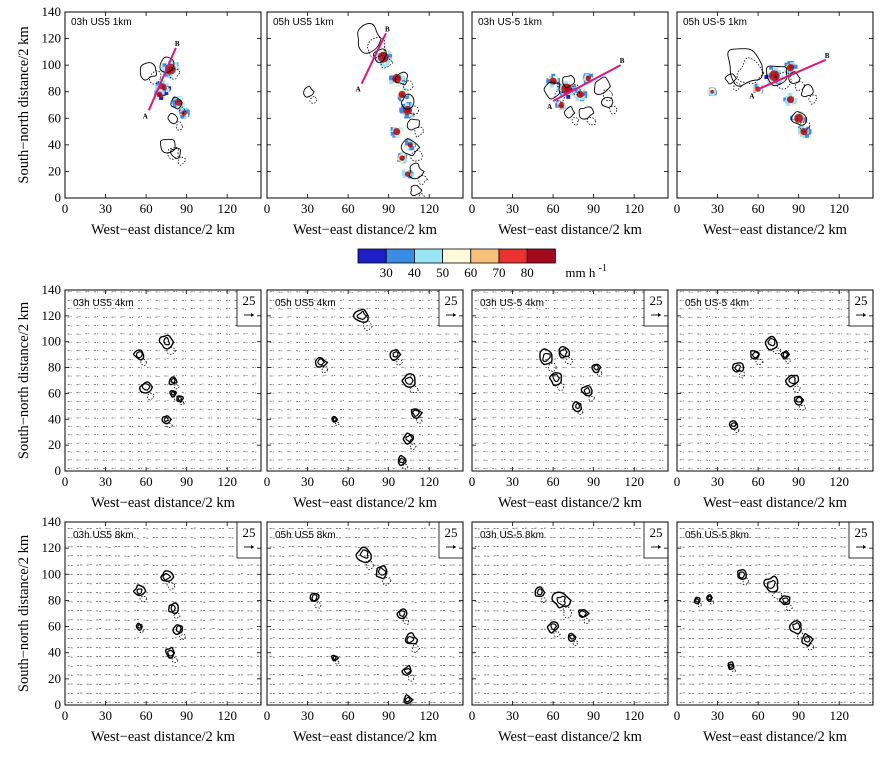  I want to click on y-axis-label: South−north distance/2 km, so click(24, 105).